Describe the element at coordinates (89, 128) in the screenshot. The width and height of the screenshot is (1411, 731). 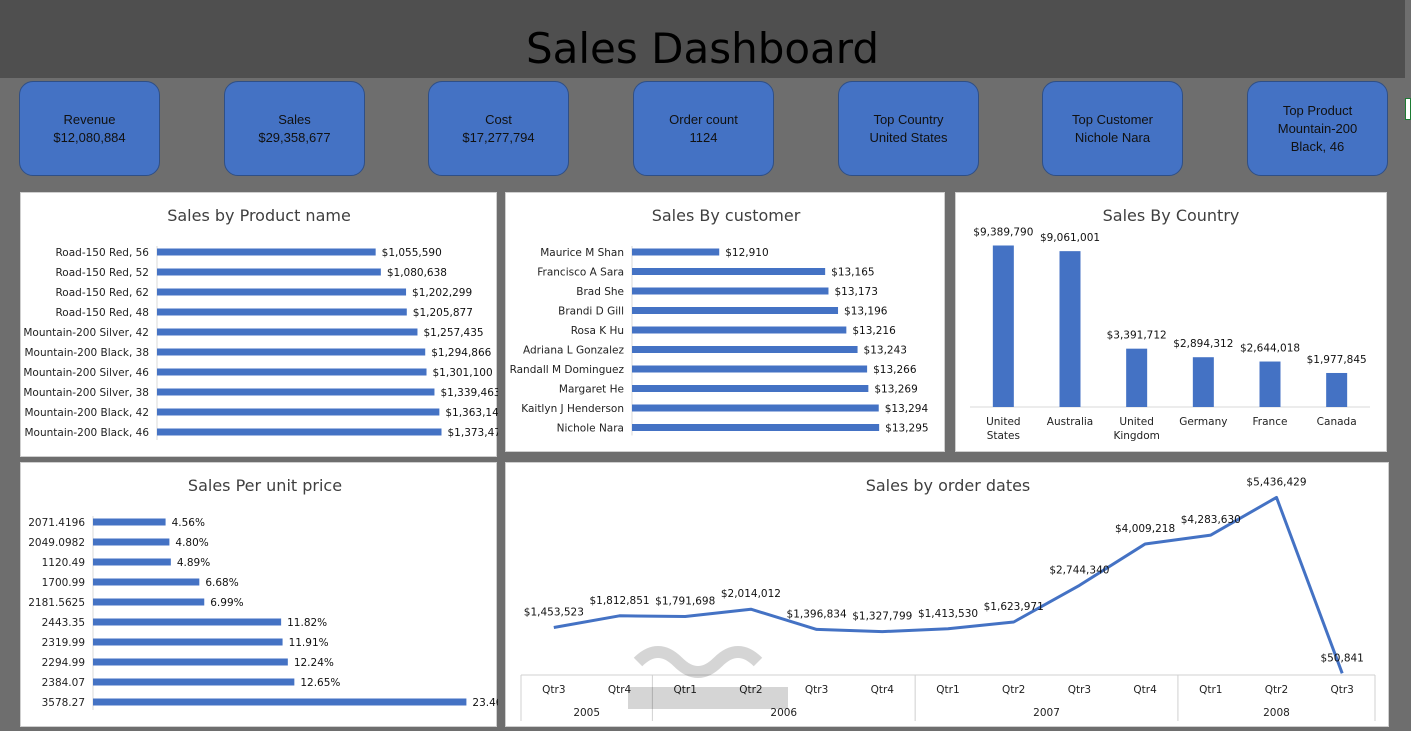
I see `kpi-revenue: Revenue $12,080,884` at that location.